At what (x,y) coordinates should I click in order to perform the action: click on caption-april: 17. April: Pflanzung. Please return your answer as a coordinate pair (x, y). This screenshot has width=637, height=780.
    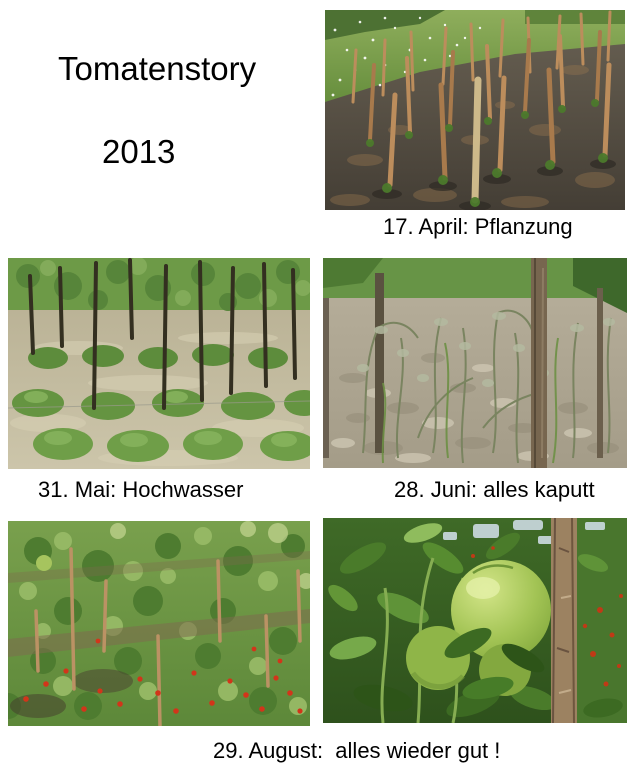
    Looking at the image, I should click on (478, 226).